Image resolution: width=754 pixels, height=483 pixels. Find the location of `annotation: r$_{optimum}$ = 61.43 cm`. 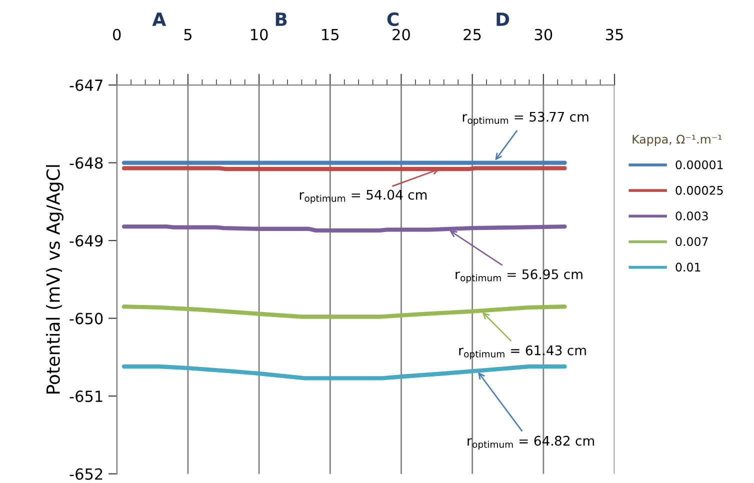

annotation: r$_{optimum}$ = 61.43 cm is located at coordinates (522, 352).